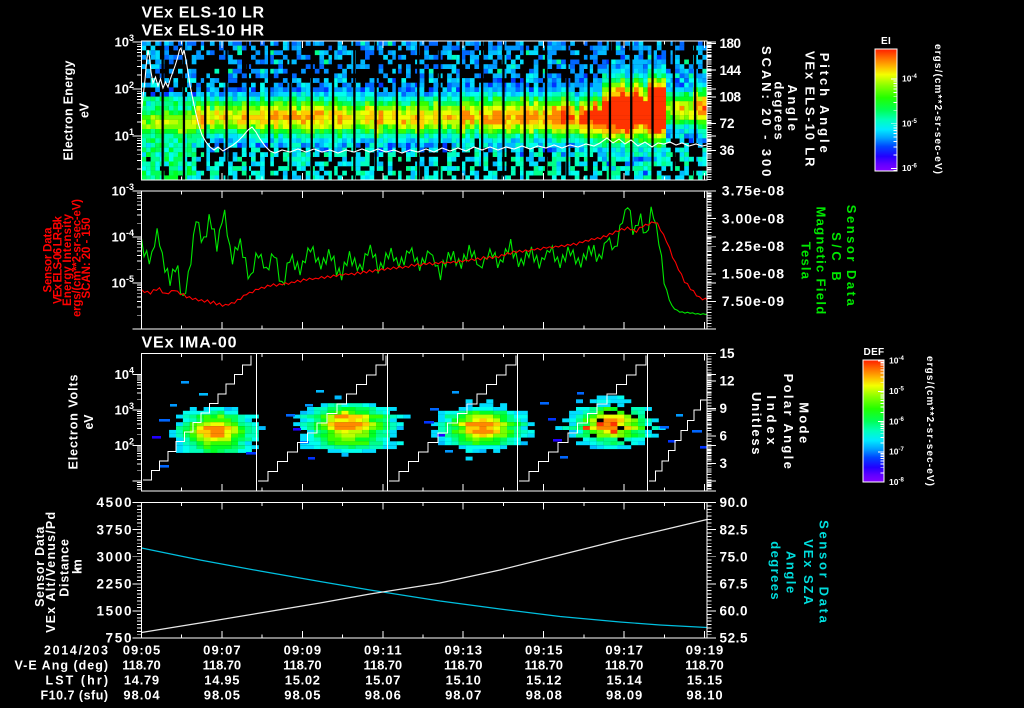 The image size is (1024, 708). I want to click on svg-text: 14.79, so click(141, 679).